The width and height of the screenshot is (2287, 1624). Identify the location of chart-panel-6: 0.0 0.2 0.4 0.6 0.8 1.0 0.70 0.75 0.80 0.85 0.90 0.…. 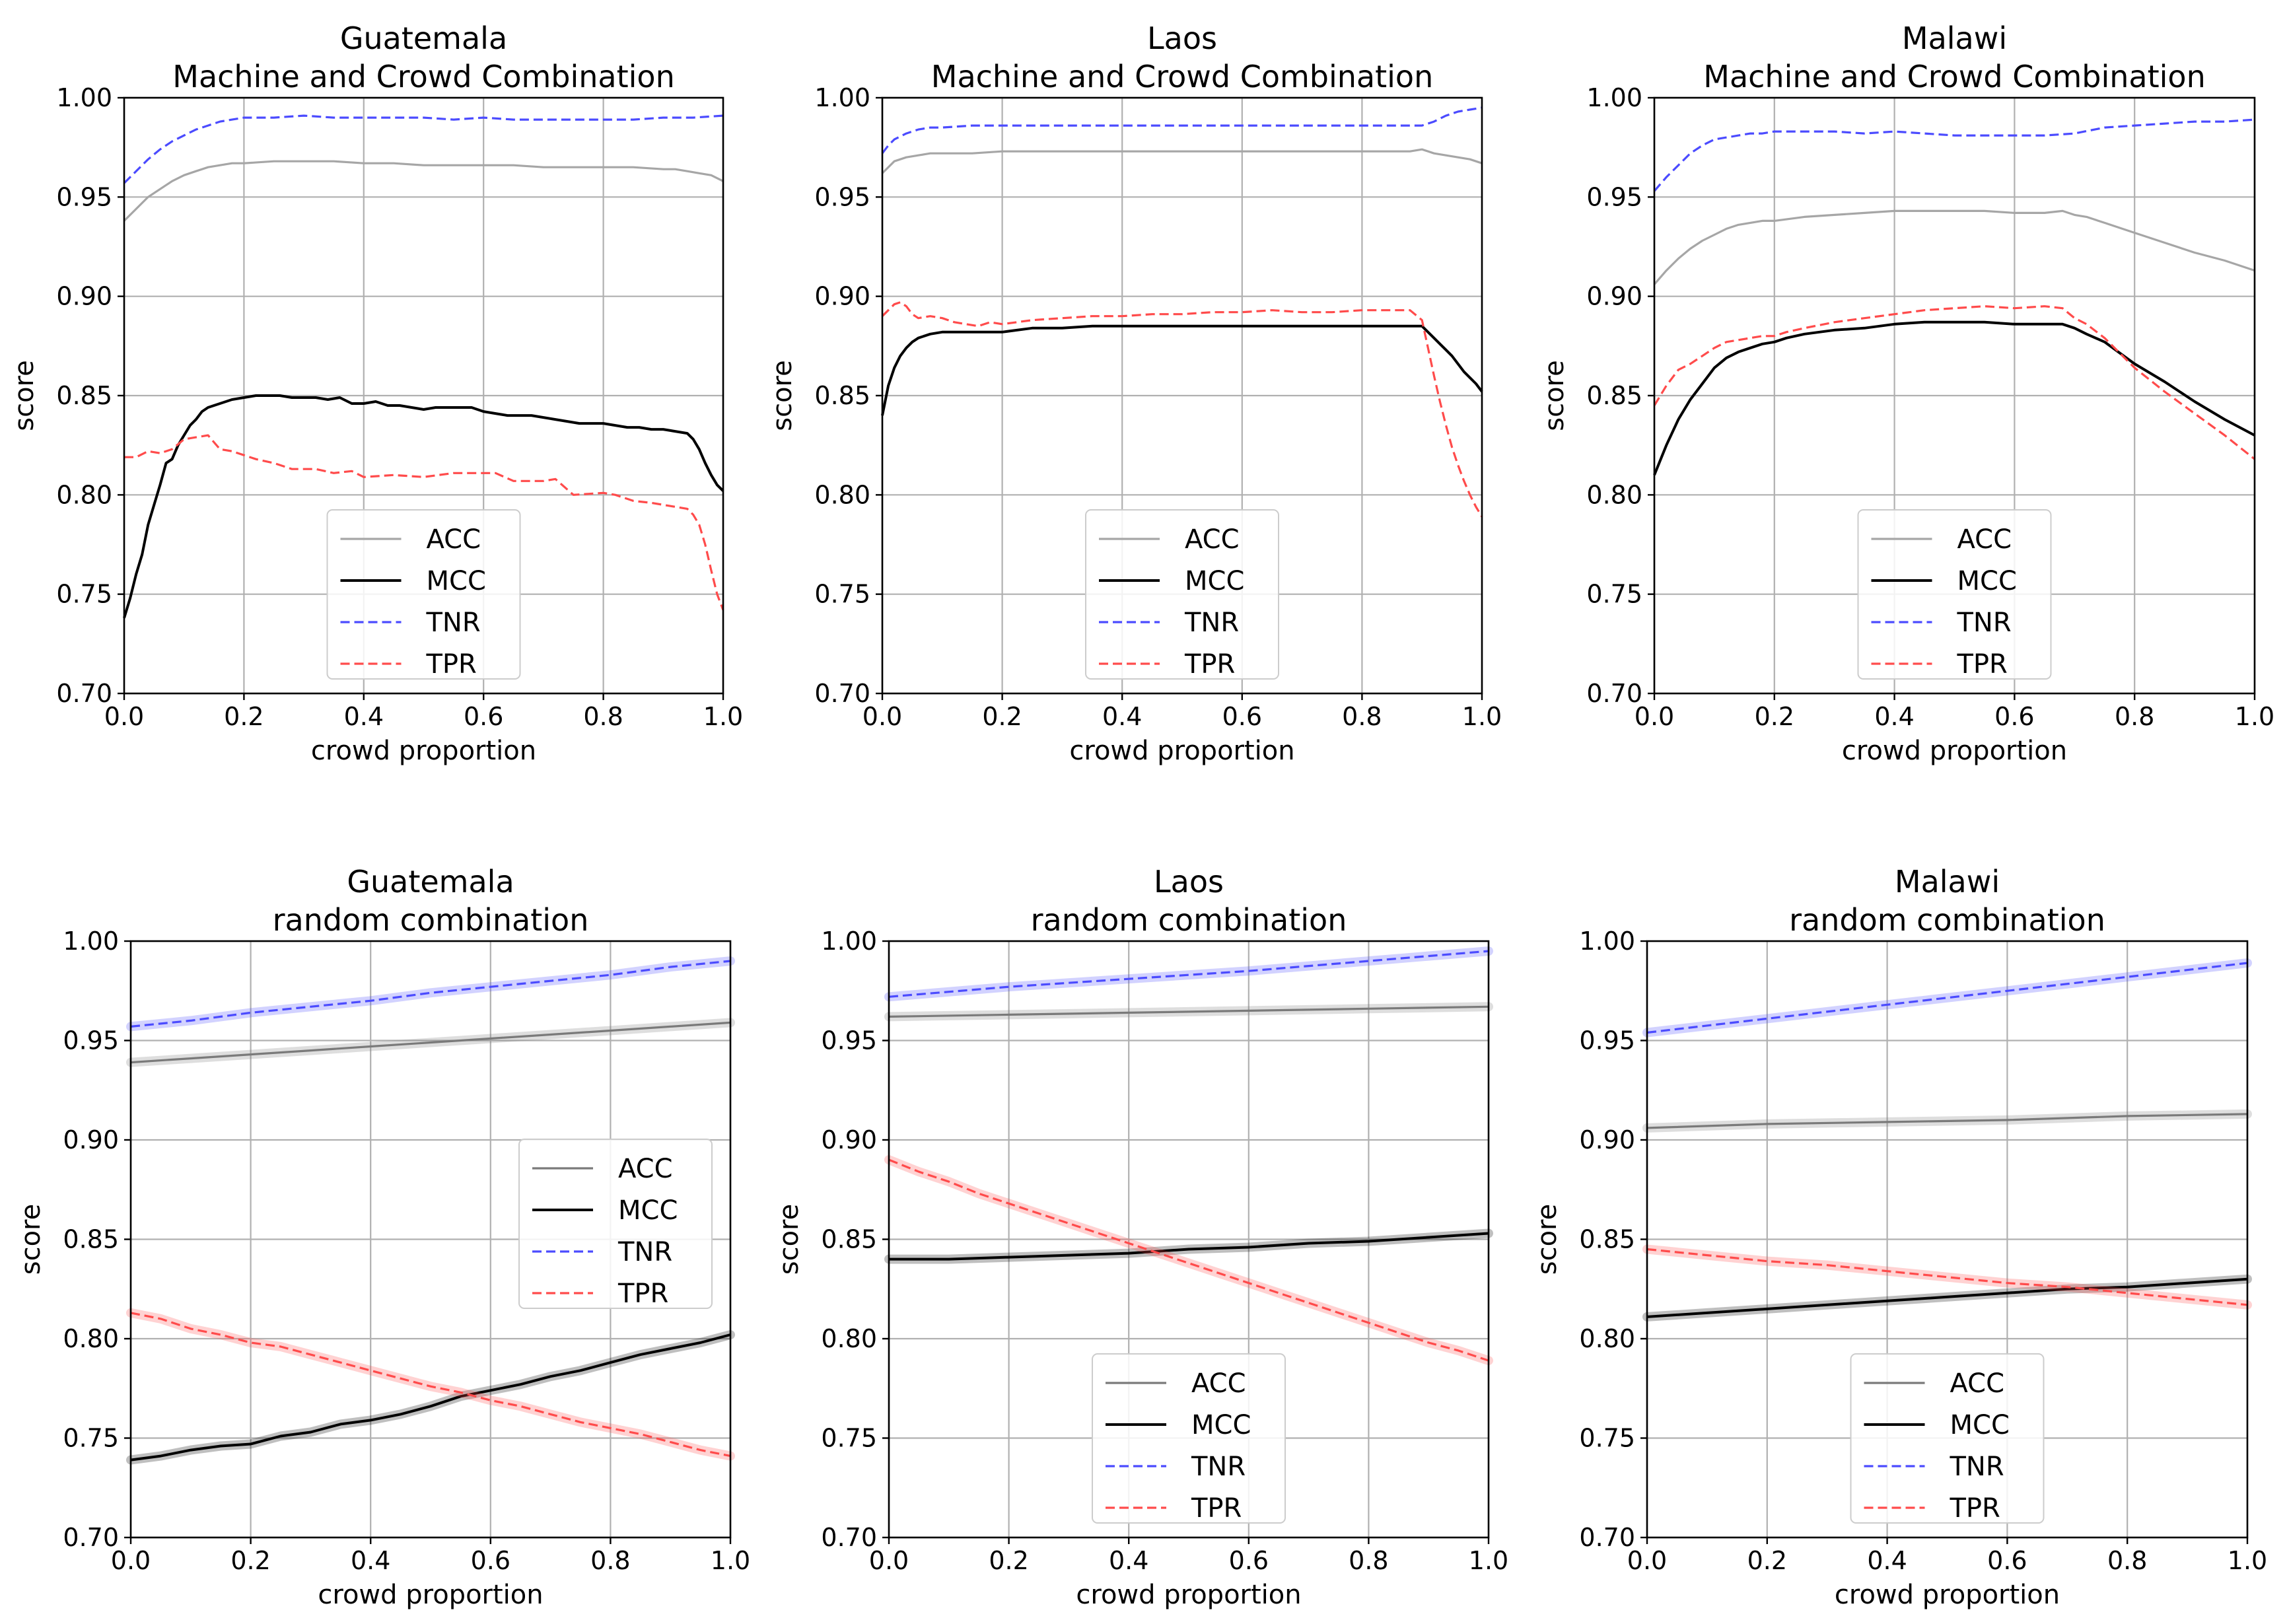
(1899, 1237).